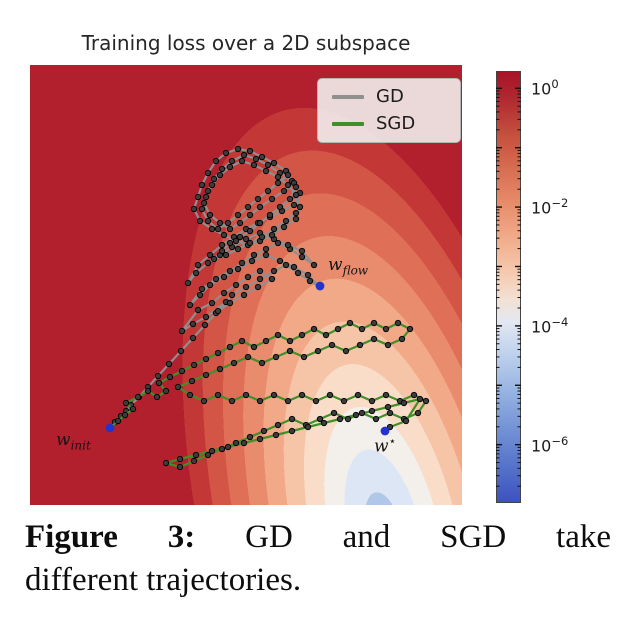  I want to click on colorbar-tick-label: 10⁻⁴, so click(550, 325).